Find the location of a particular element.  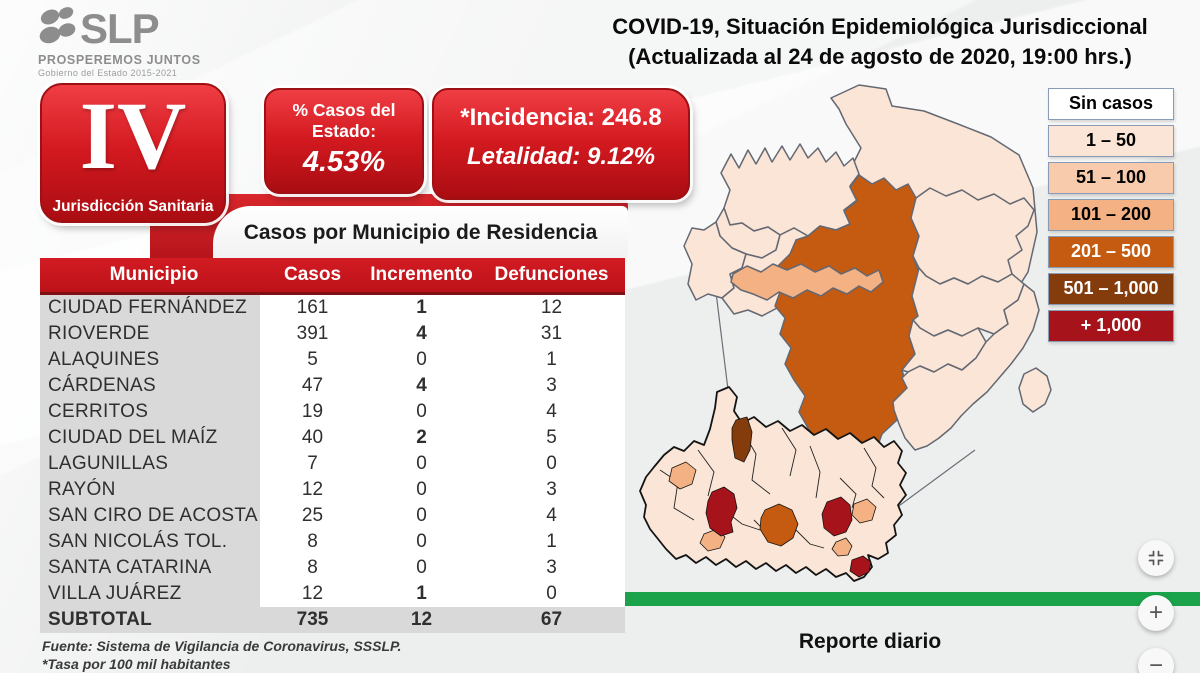

column-header-municipio: Municipio is located at coordinates (154, 274).